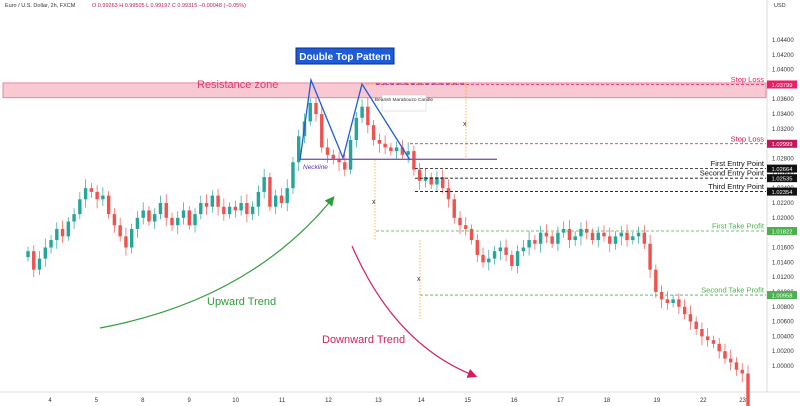 This screenshot has height=406, width=800. I want to click on double-top-outline, so click(355, 119).